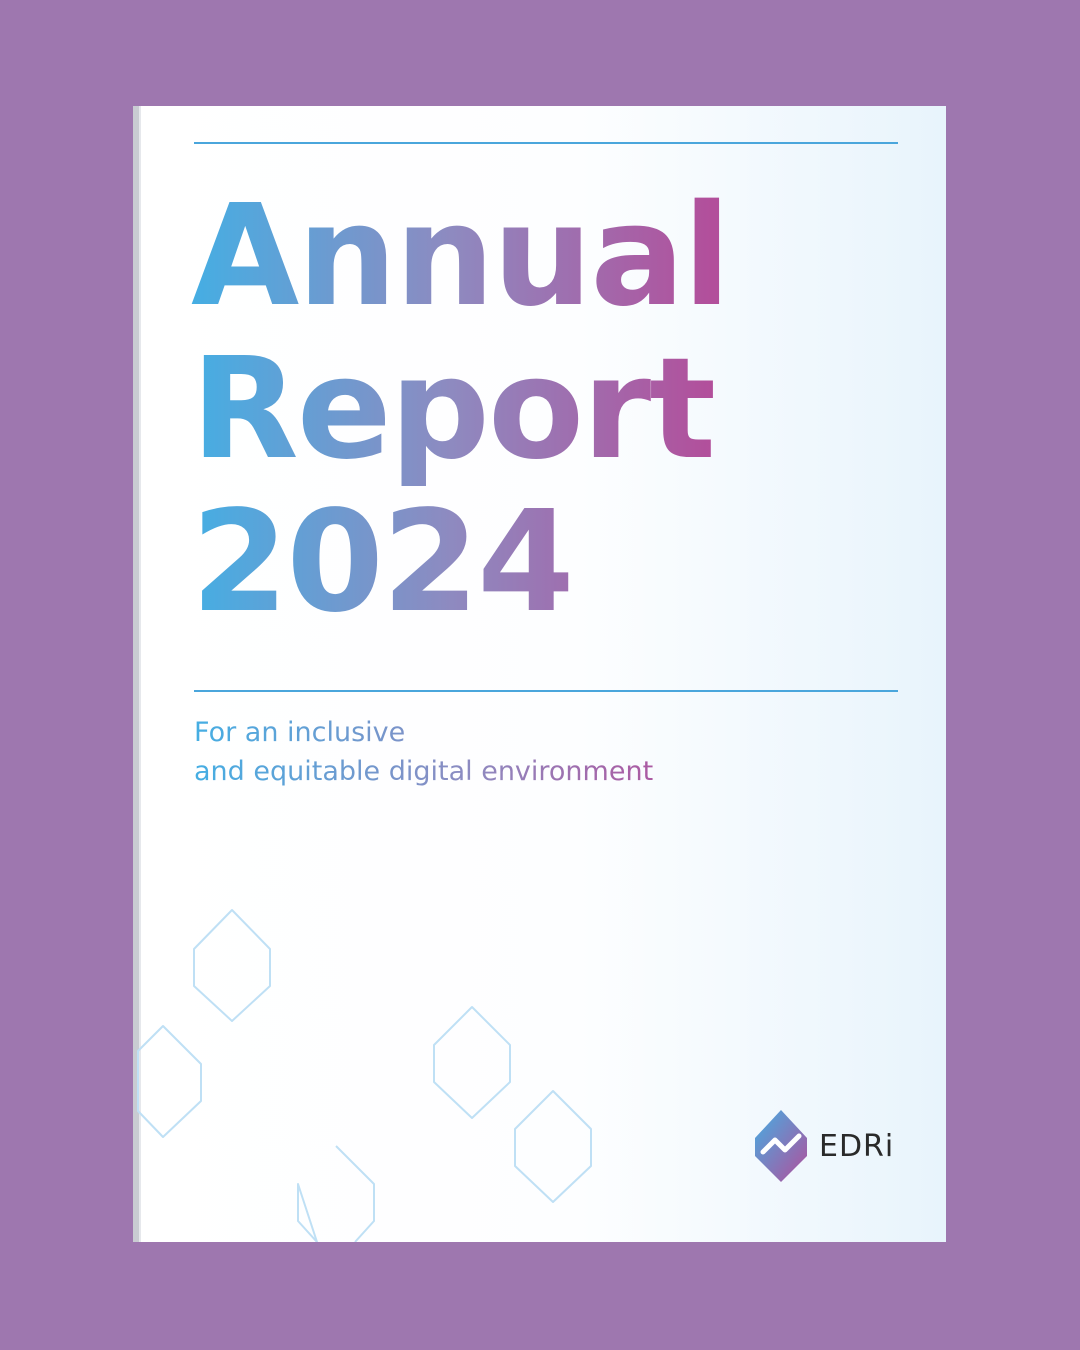 The height and width of the screenshot is (1350, 1080). What do you see at coordinates (781, 1146) in the screenshot?
I see `edri-logo-icon` at bounding box center [781, 1146].